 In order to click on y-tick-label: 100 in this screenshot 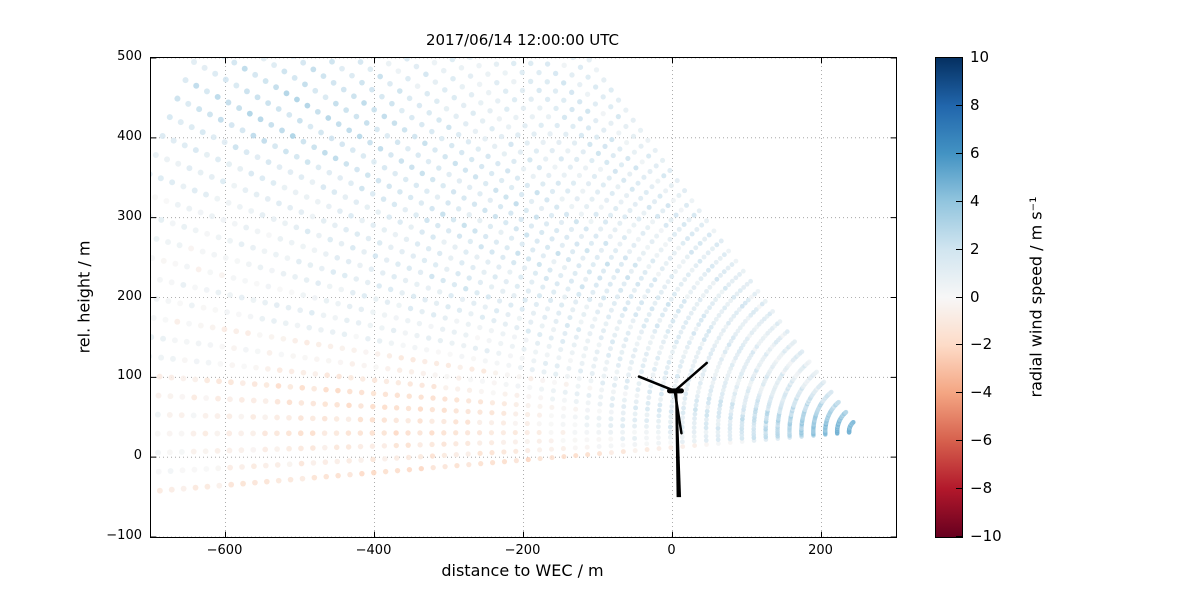, I will do `click(129, 376)`.